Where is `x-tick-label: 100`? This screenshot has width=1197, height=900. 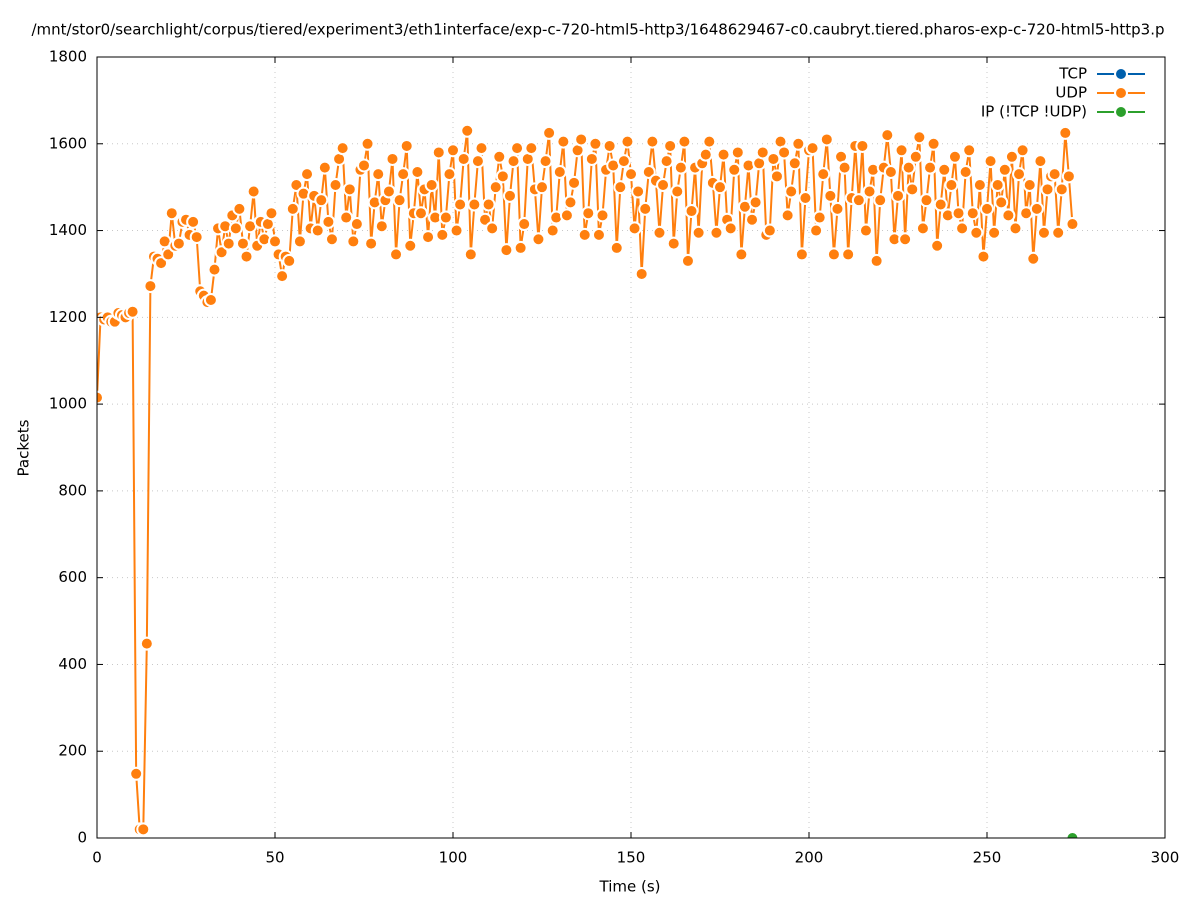 x-tick-label: 100 is located at coordinates (453, 858).